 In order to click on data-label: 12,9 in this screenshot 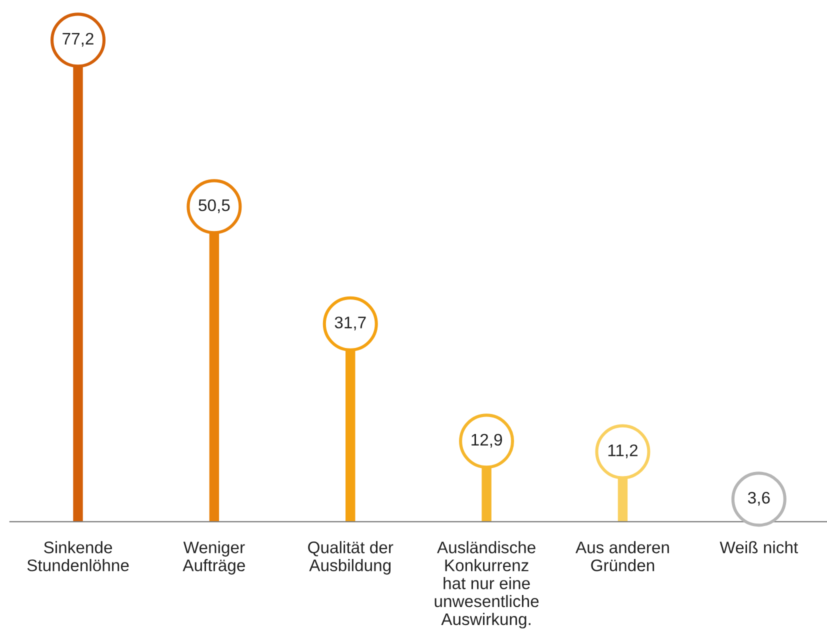, I will do `click(487, 441)`.